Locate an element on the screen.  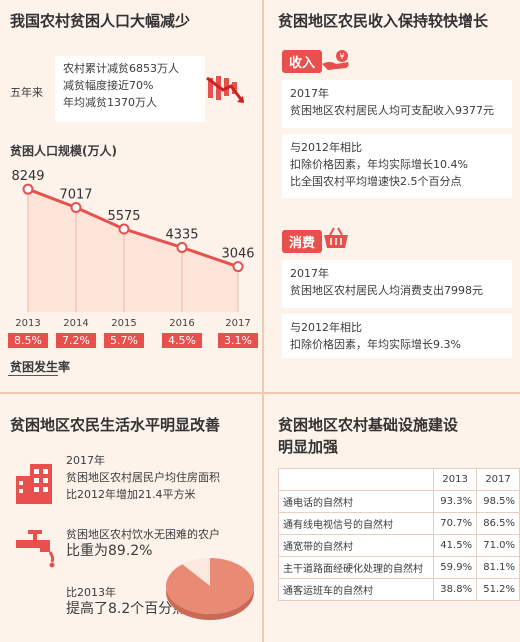
water-compare: 比2013年 提高了8.2个百分点 is located at coordinates (126, 601).